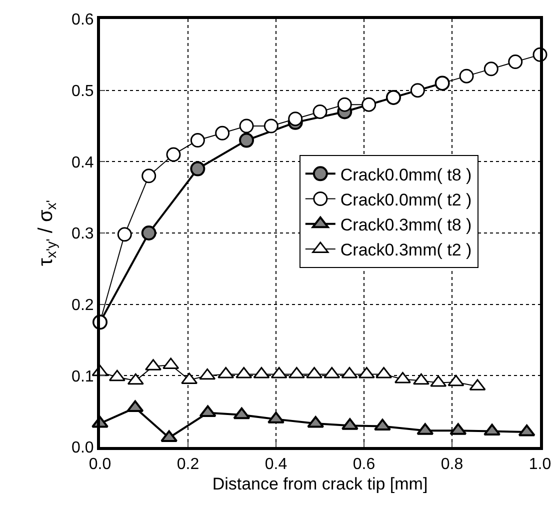 This screenshot has width=555, height=513. Describe the element at coordinates (406, 200) in the screenshot. I see `legend-label: Crack0.0mm( t2 )` at that location.